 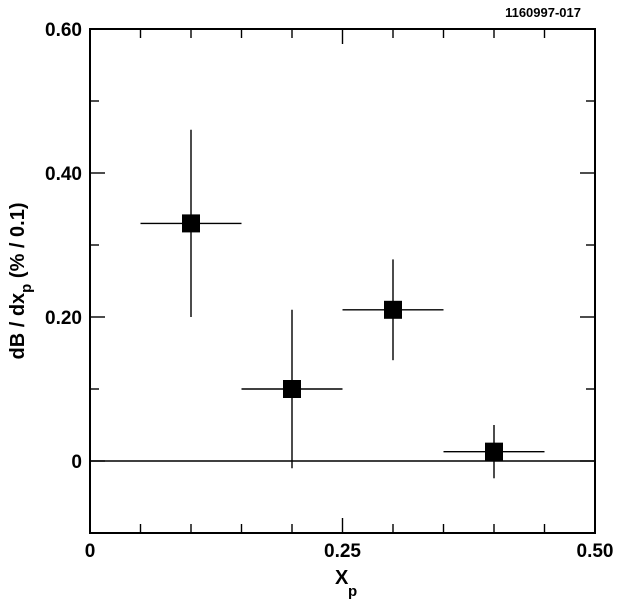 What do you see at coordinates (342, 551) in the screenshot?
I see `x-tick-label: 0.25` at bounding box center [342, 551].